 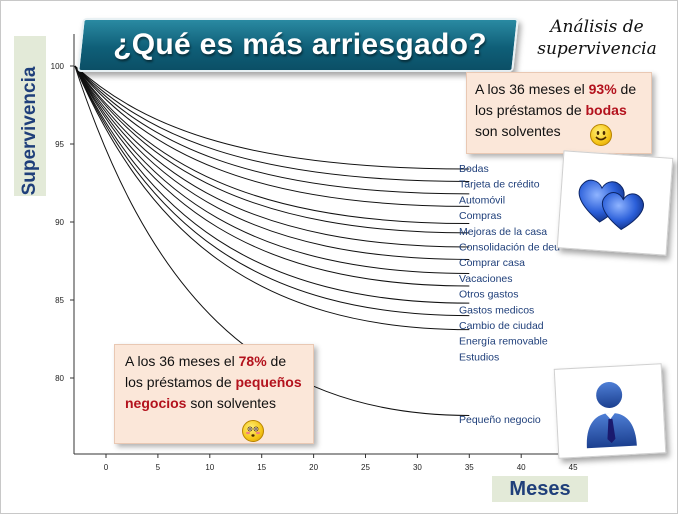 What do you see at coordinates (30, 116) in the screenshot?
I see `ylabel-background` at bounding box center [30, 116].